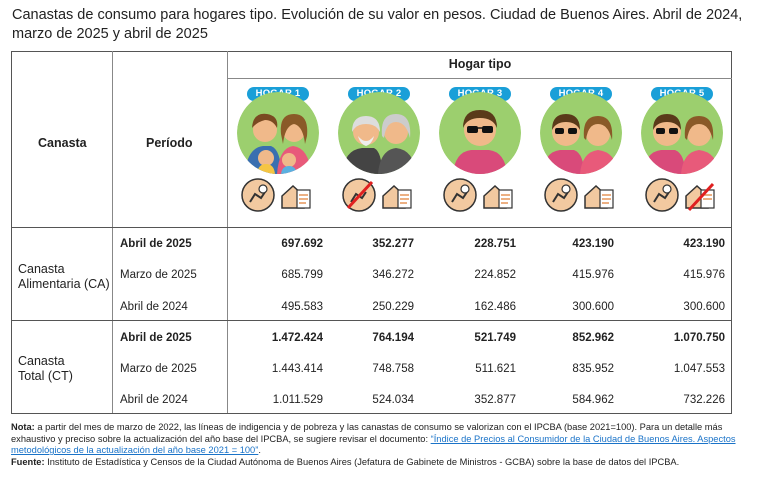 The image size is (760, 484). Describe the element at coordinates (64, 284) in the screenshot. I see `group-label-line: Alimentaria (CA)` at that location.